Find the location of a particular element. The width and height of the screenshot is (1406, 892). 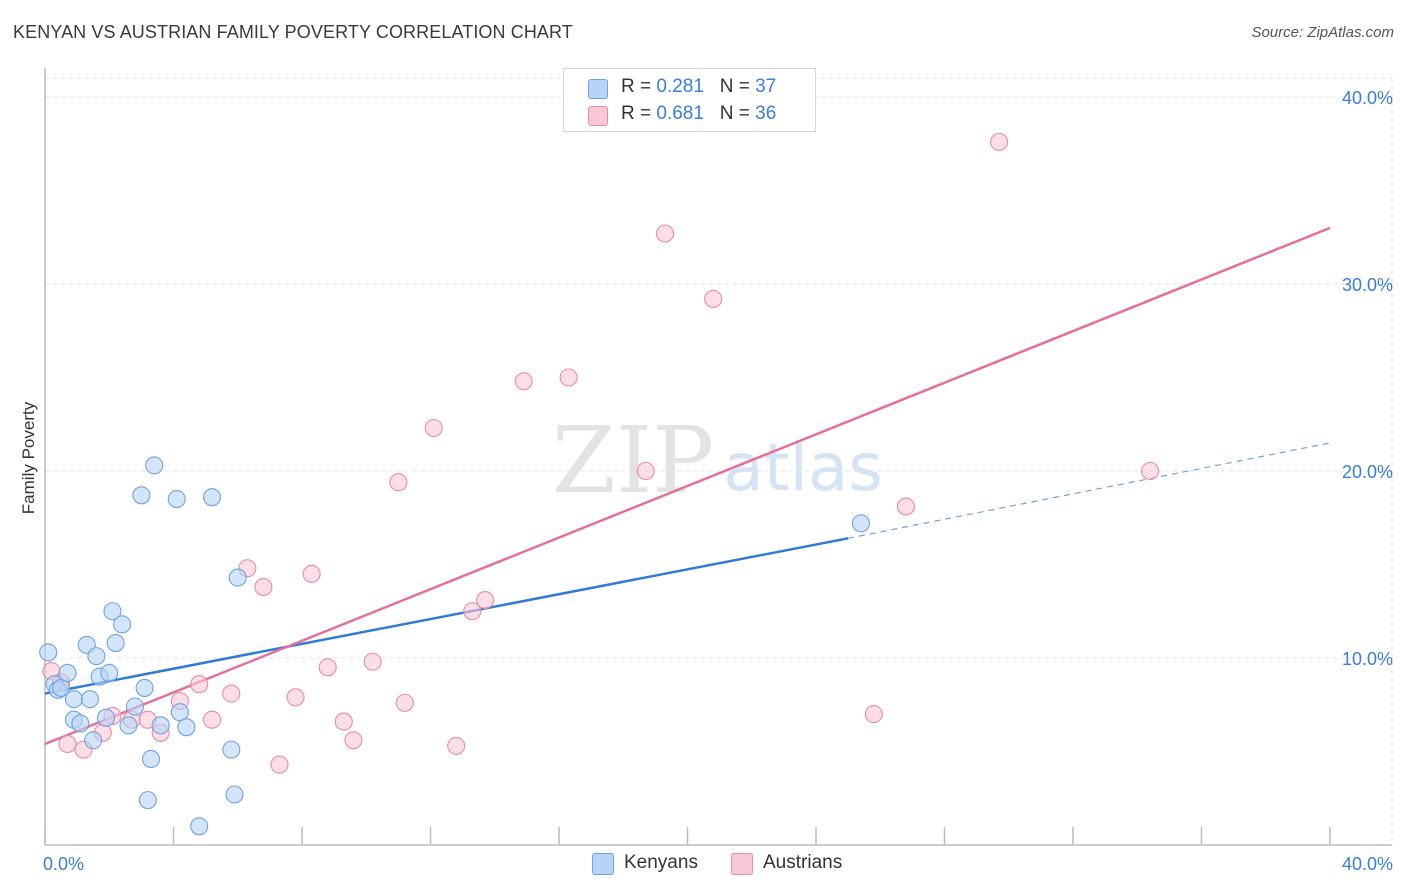

legend-swatch-austrians is located at coordinates (598, 116).